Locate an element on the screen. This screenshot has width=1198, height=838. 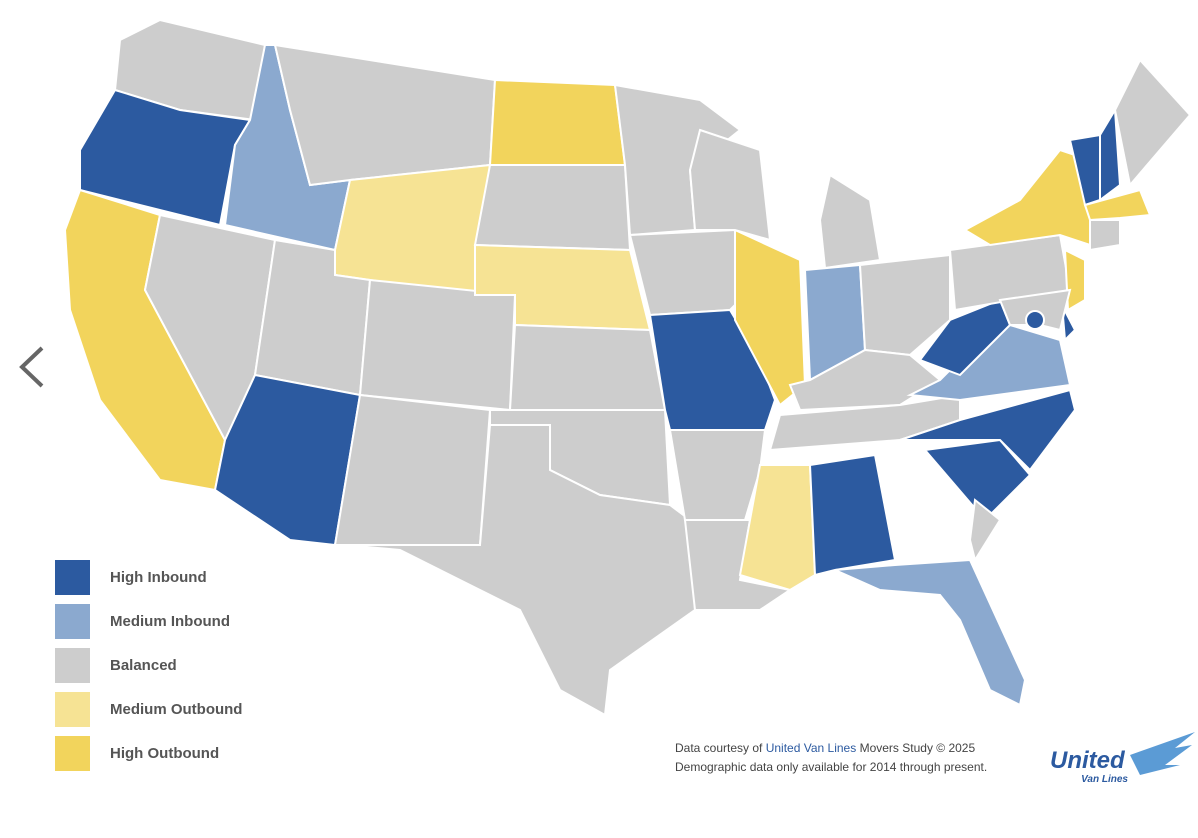
legend-label: High Inbound is located at coordinates (158, 577).